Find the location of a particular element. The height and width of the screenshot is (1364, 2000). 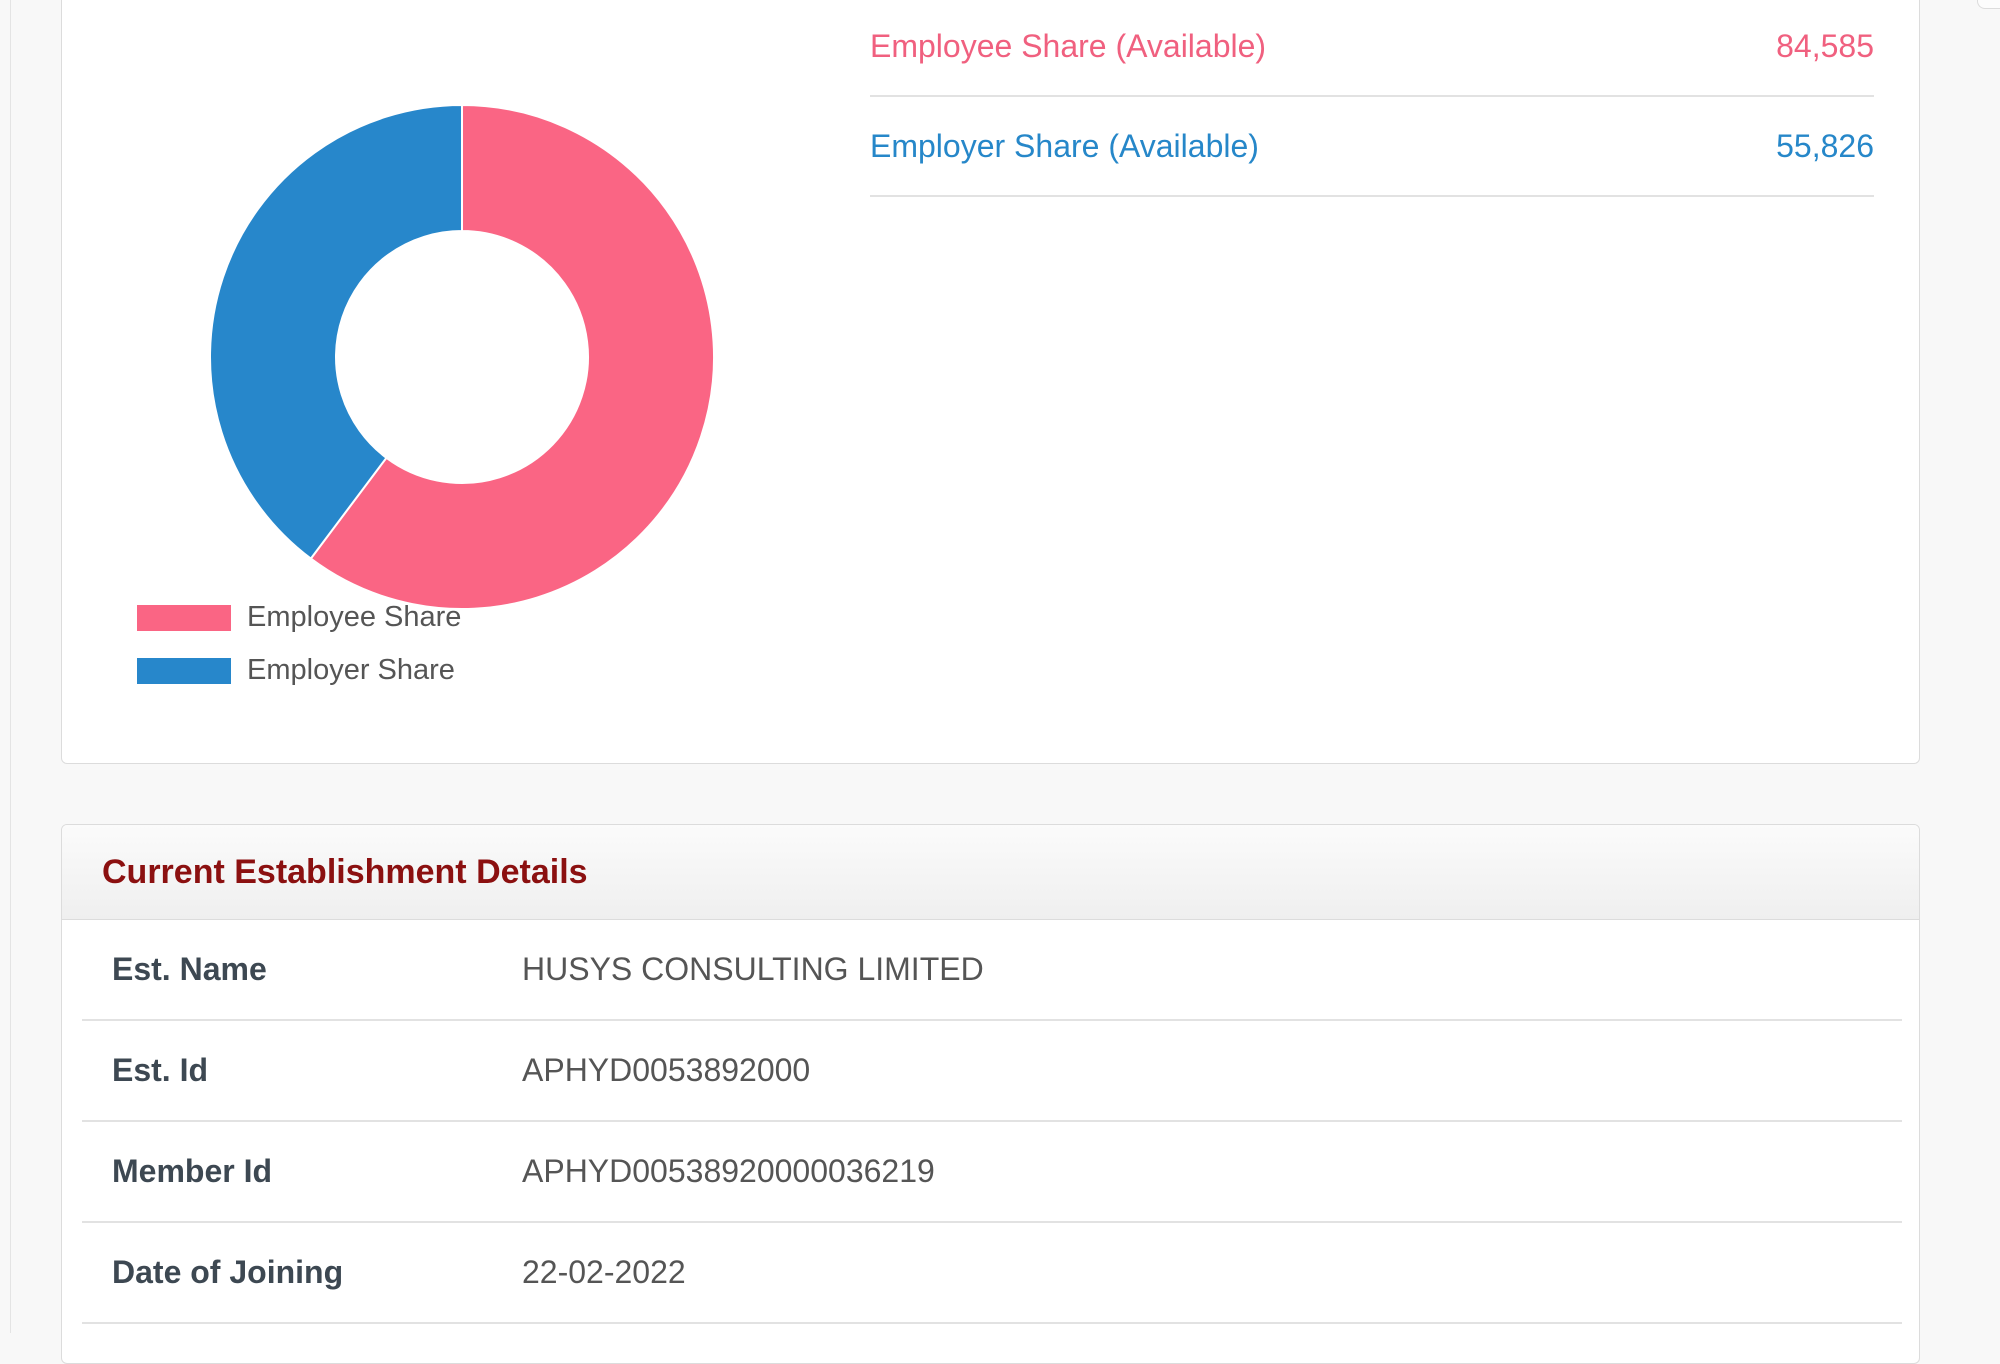

employer-share-value: 55,826 is located at coordinates (1825, 145).